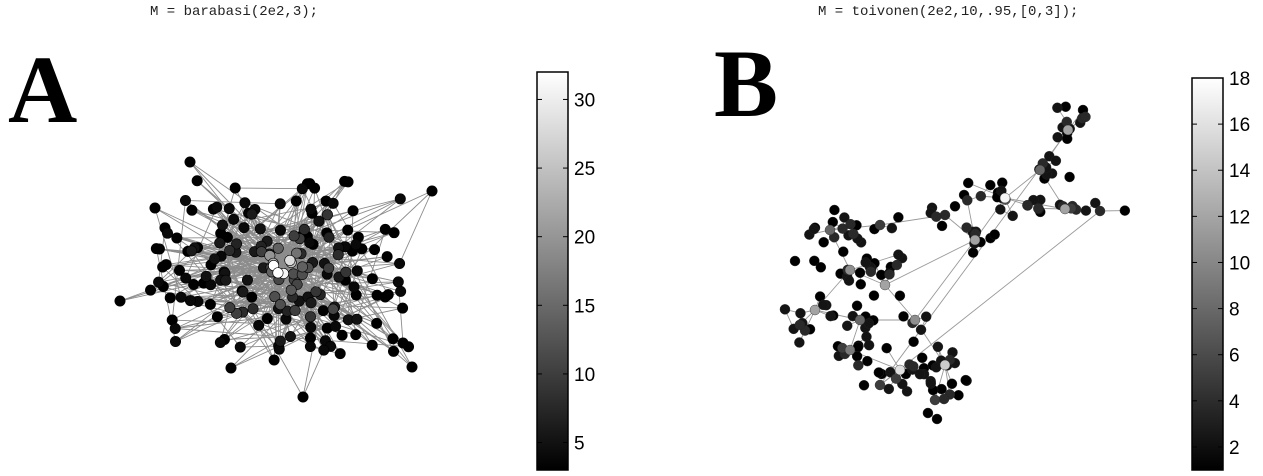 The width and height of the screenshot is (1263, 476). Describe the element at coordinates (1239, 263) in the screenshot. I see `colorbar-b-tick-label: 10` at that location.